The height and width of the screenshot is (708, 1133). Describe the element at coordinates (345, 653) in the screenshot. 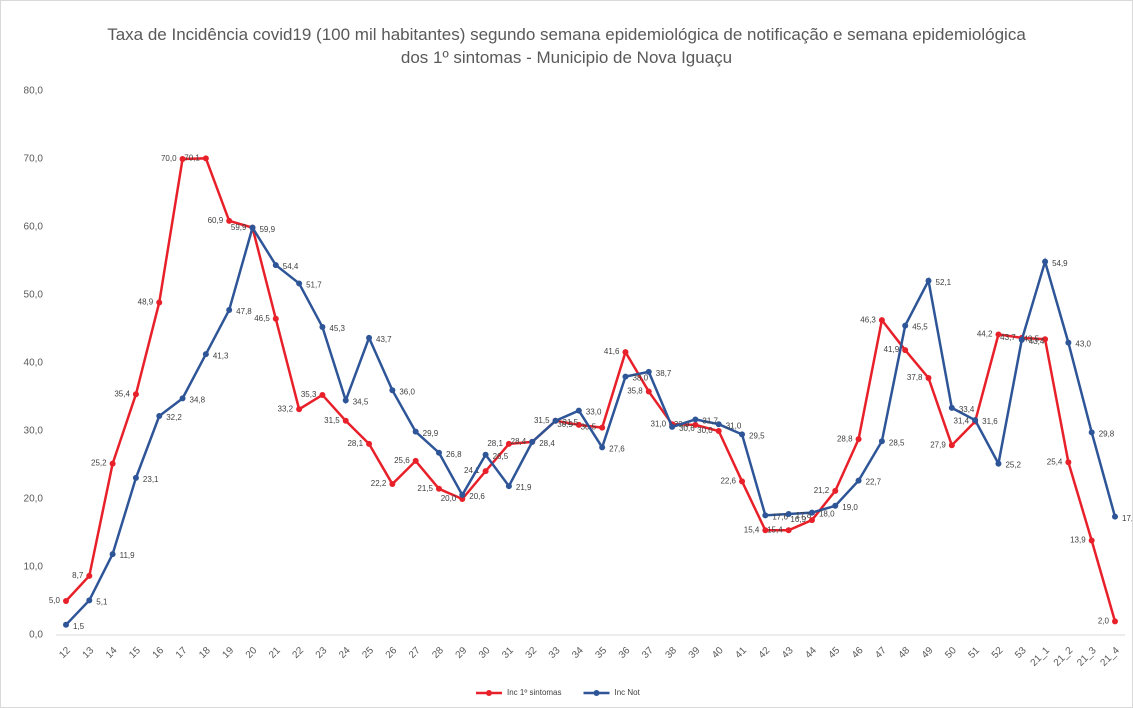

I see `x-tick-label: 24` at that location.